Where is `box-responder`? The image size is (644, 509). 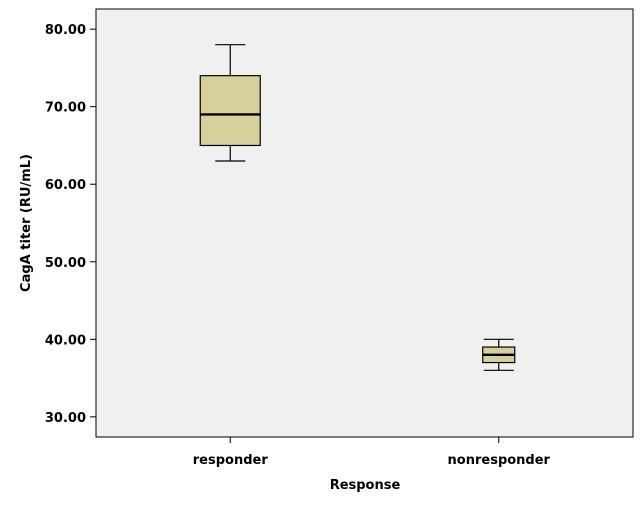 box-responder is located at coordinates (230, 103).